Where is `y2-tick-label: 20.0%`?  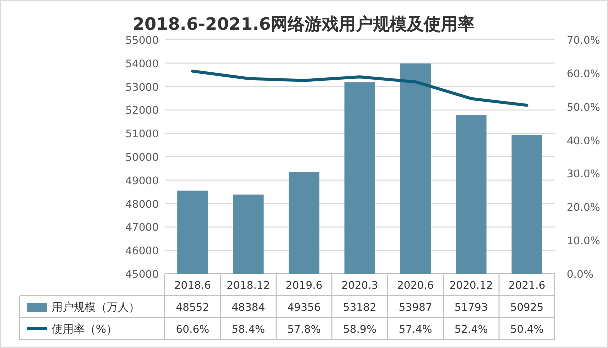
y2-tick-label: 20.0% is located at coordinates (583, 208).